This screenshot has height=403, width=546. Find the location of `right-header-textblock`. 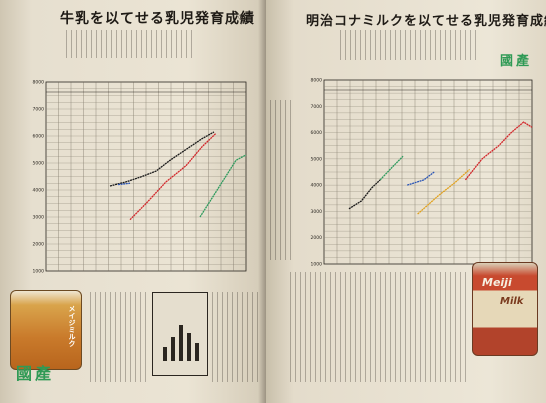

right-header-textblock is located at coordinates (410, 45).